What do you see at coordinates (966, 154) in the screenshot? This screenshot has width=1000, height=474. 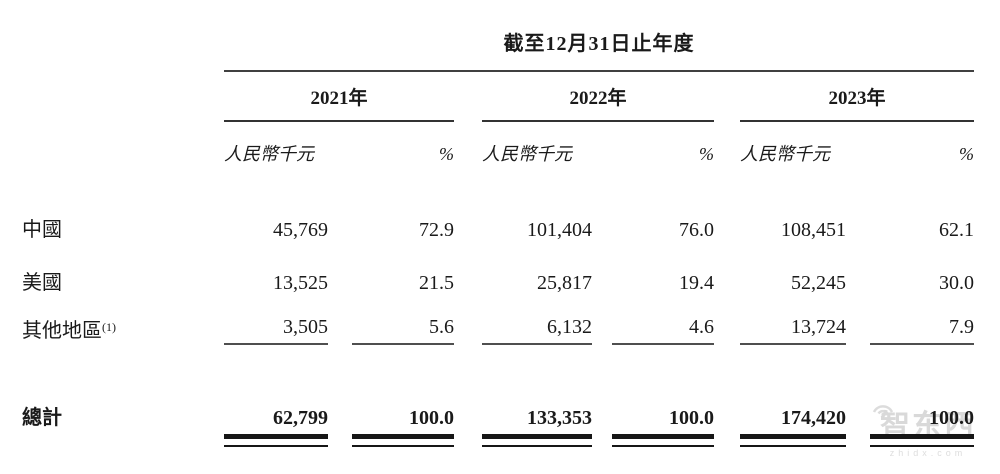 I see `percent-header-2023: %` at bounding box center [966, 154].